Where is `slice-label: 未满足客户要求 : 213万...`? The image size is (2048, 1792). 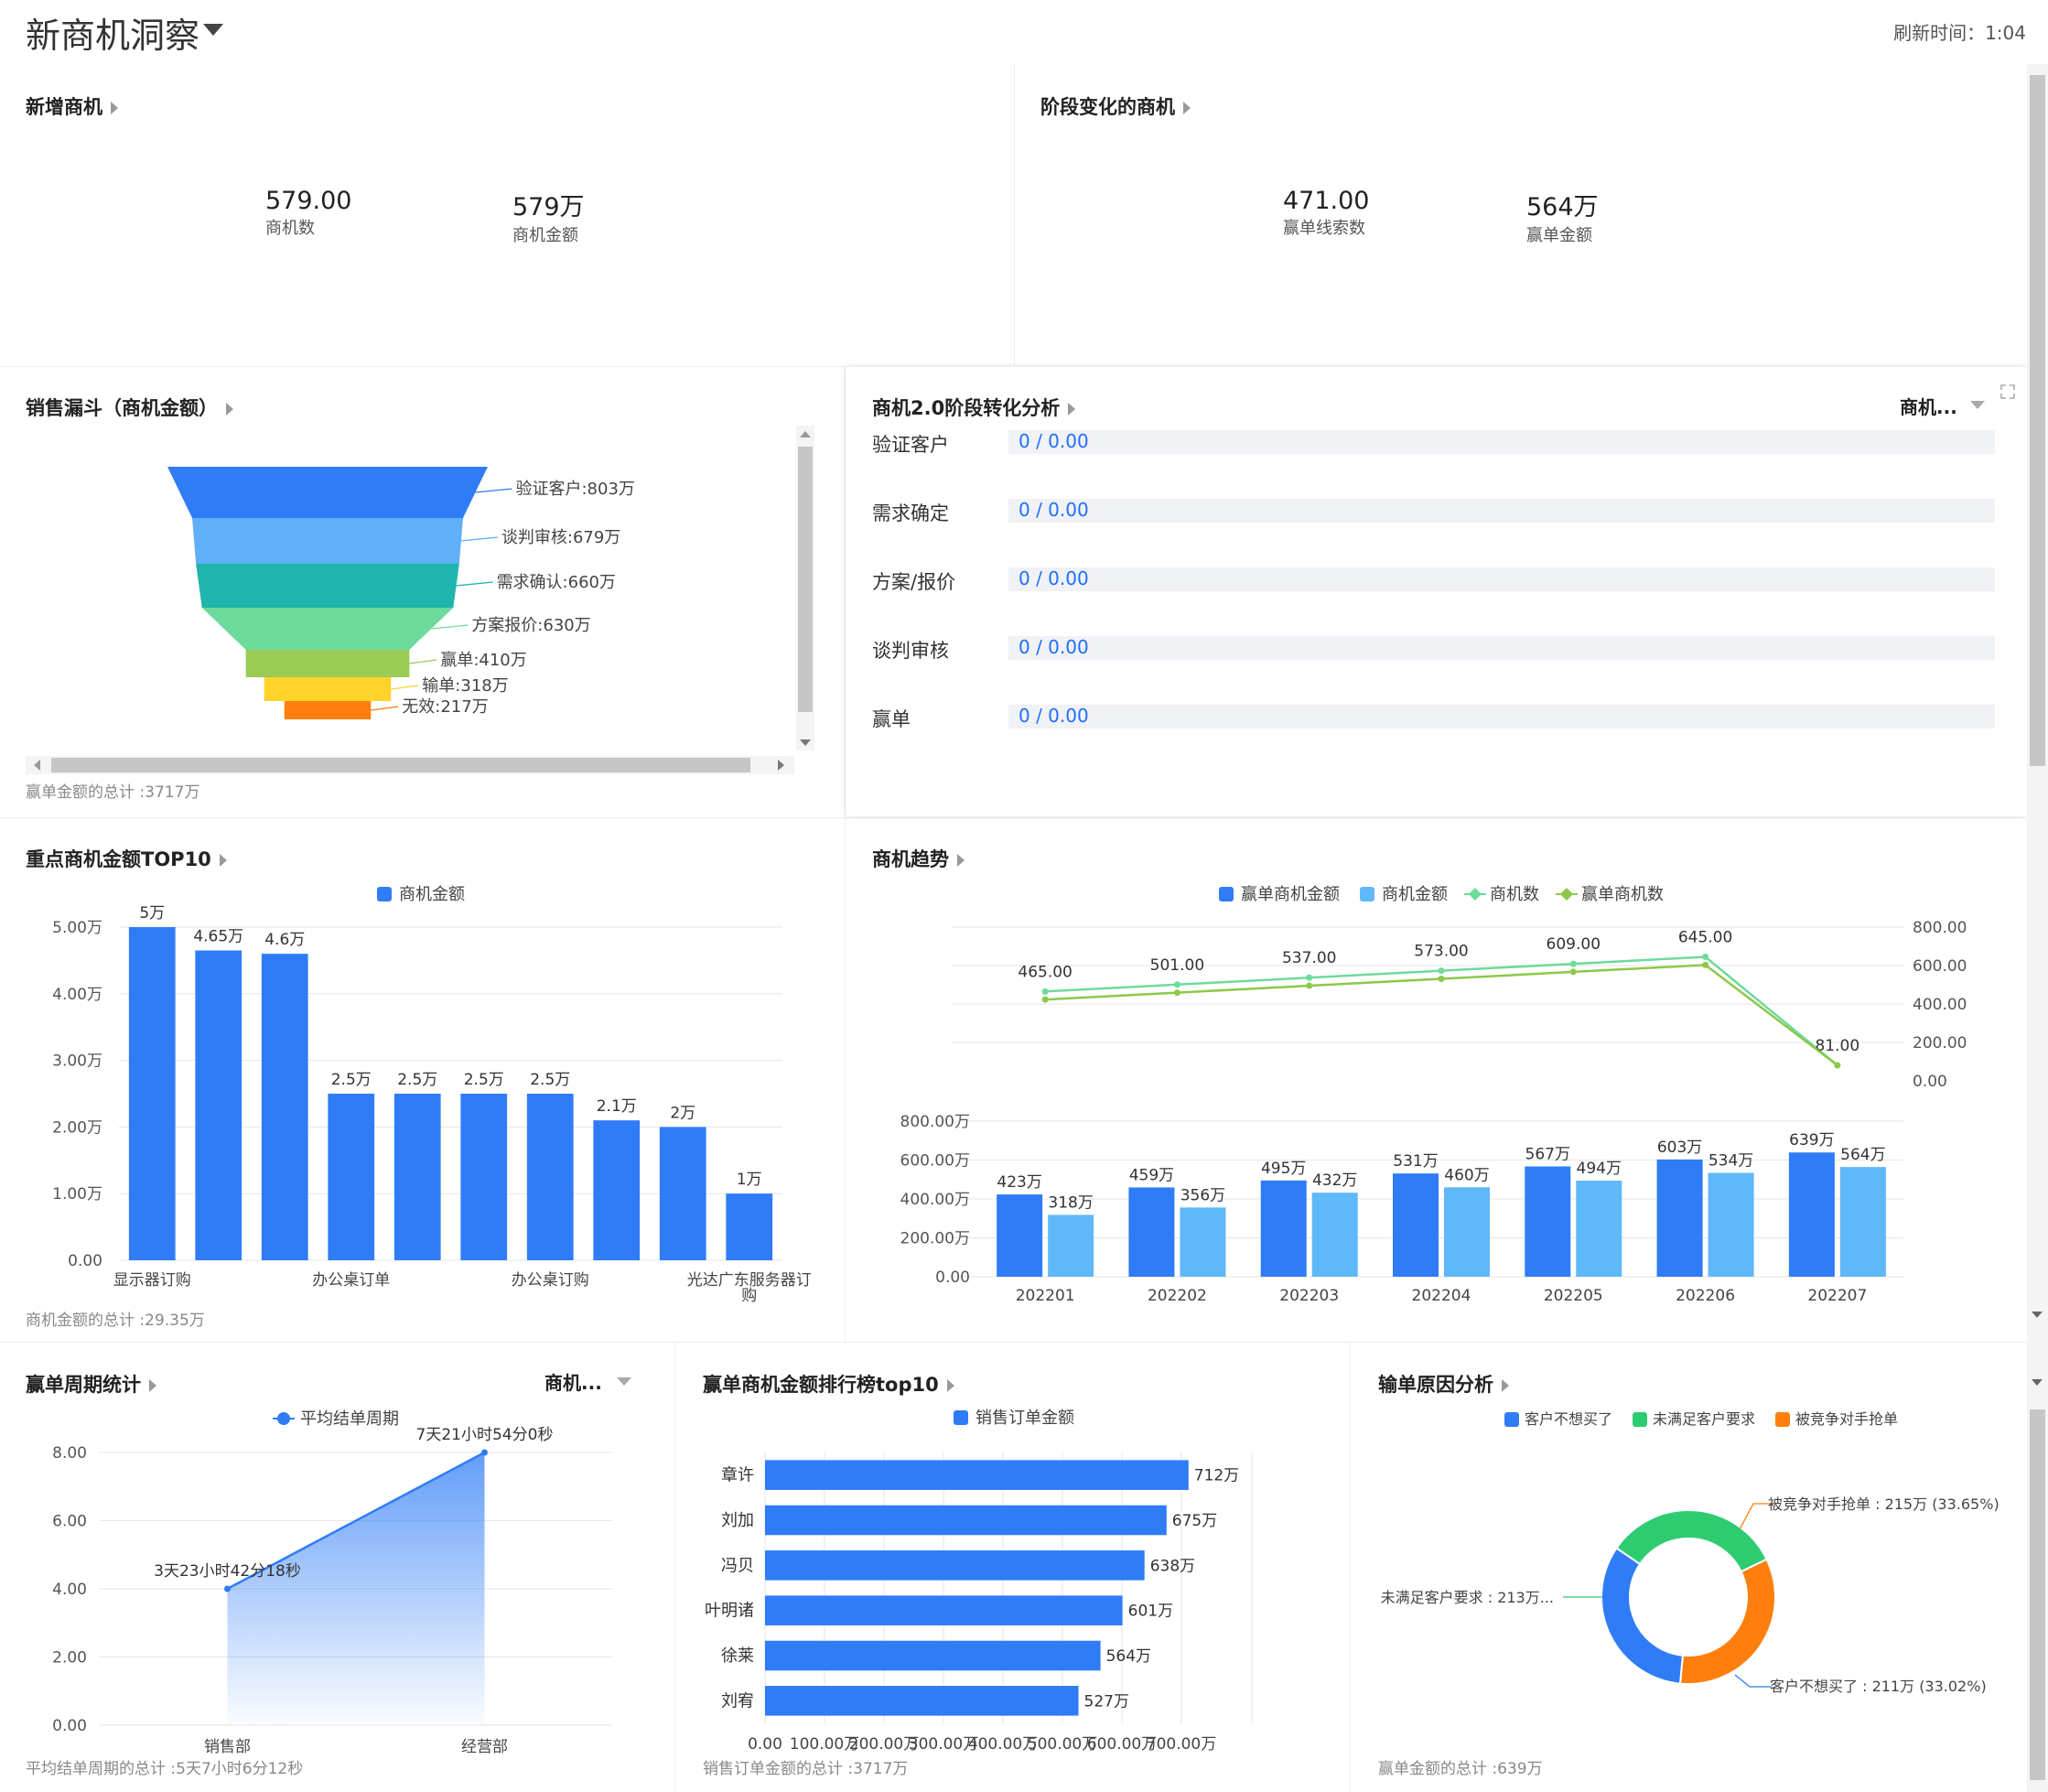 slice-label: 未满足客户要求 : 213万... is located at coordinates (1467, 1597).